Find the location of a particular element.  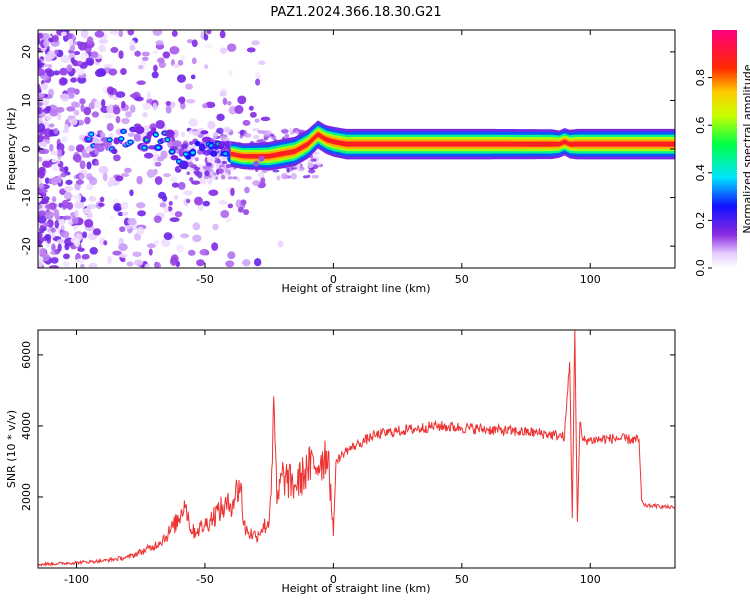

y-tick-label: 2000 is located at coordinates (26, 497).